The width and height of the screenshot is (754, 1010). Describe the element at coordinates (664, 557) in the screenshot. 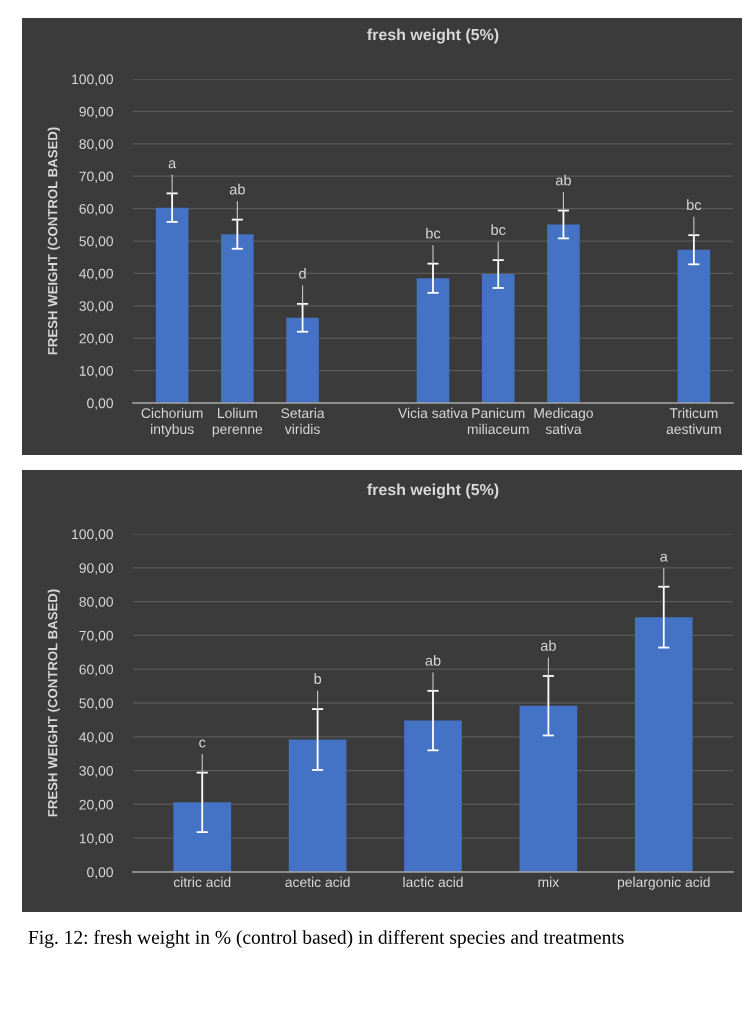

I see `annotation: a` at that location.